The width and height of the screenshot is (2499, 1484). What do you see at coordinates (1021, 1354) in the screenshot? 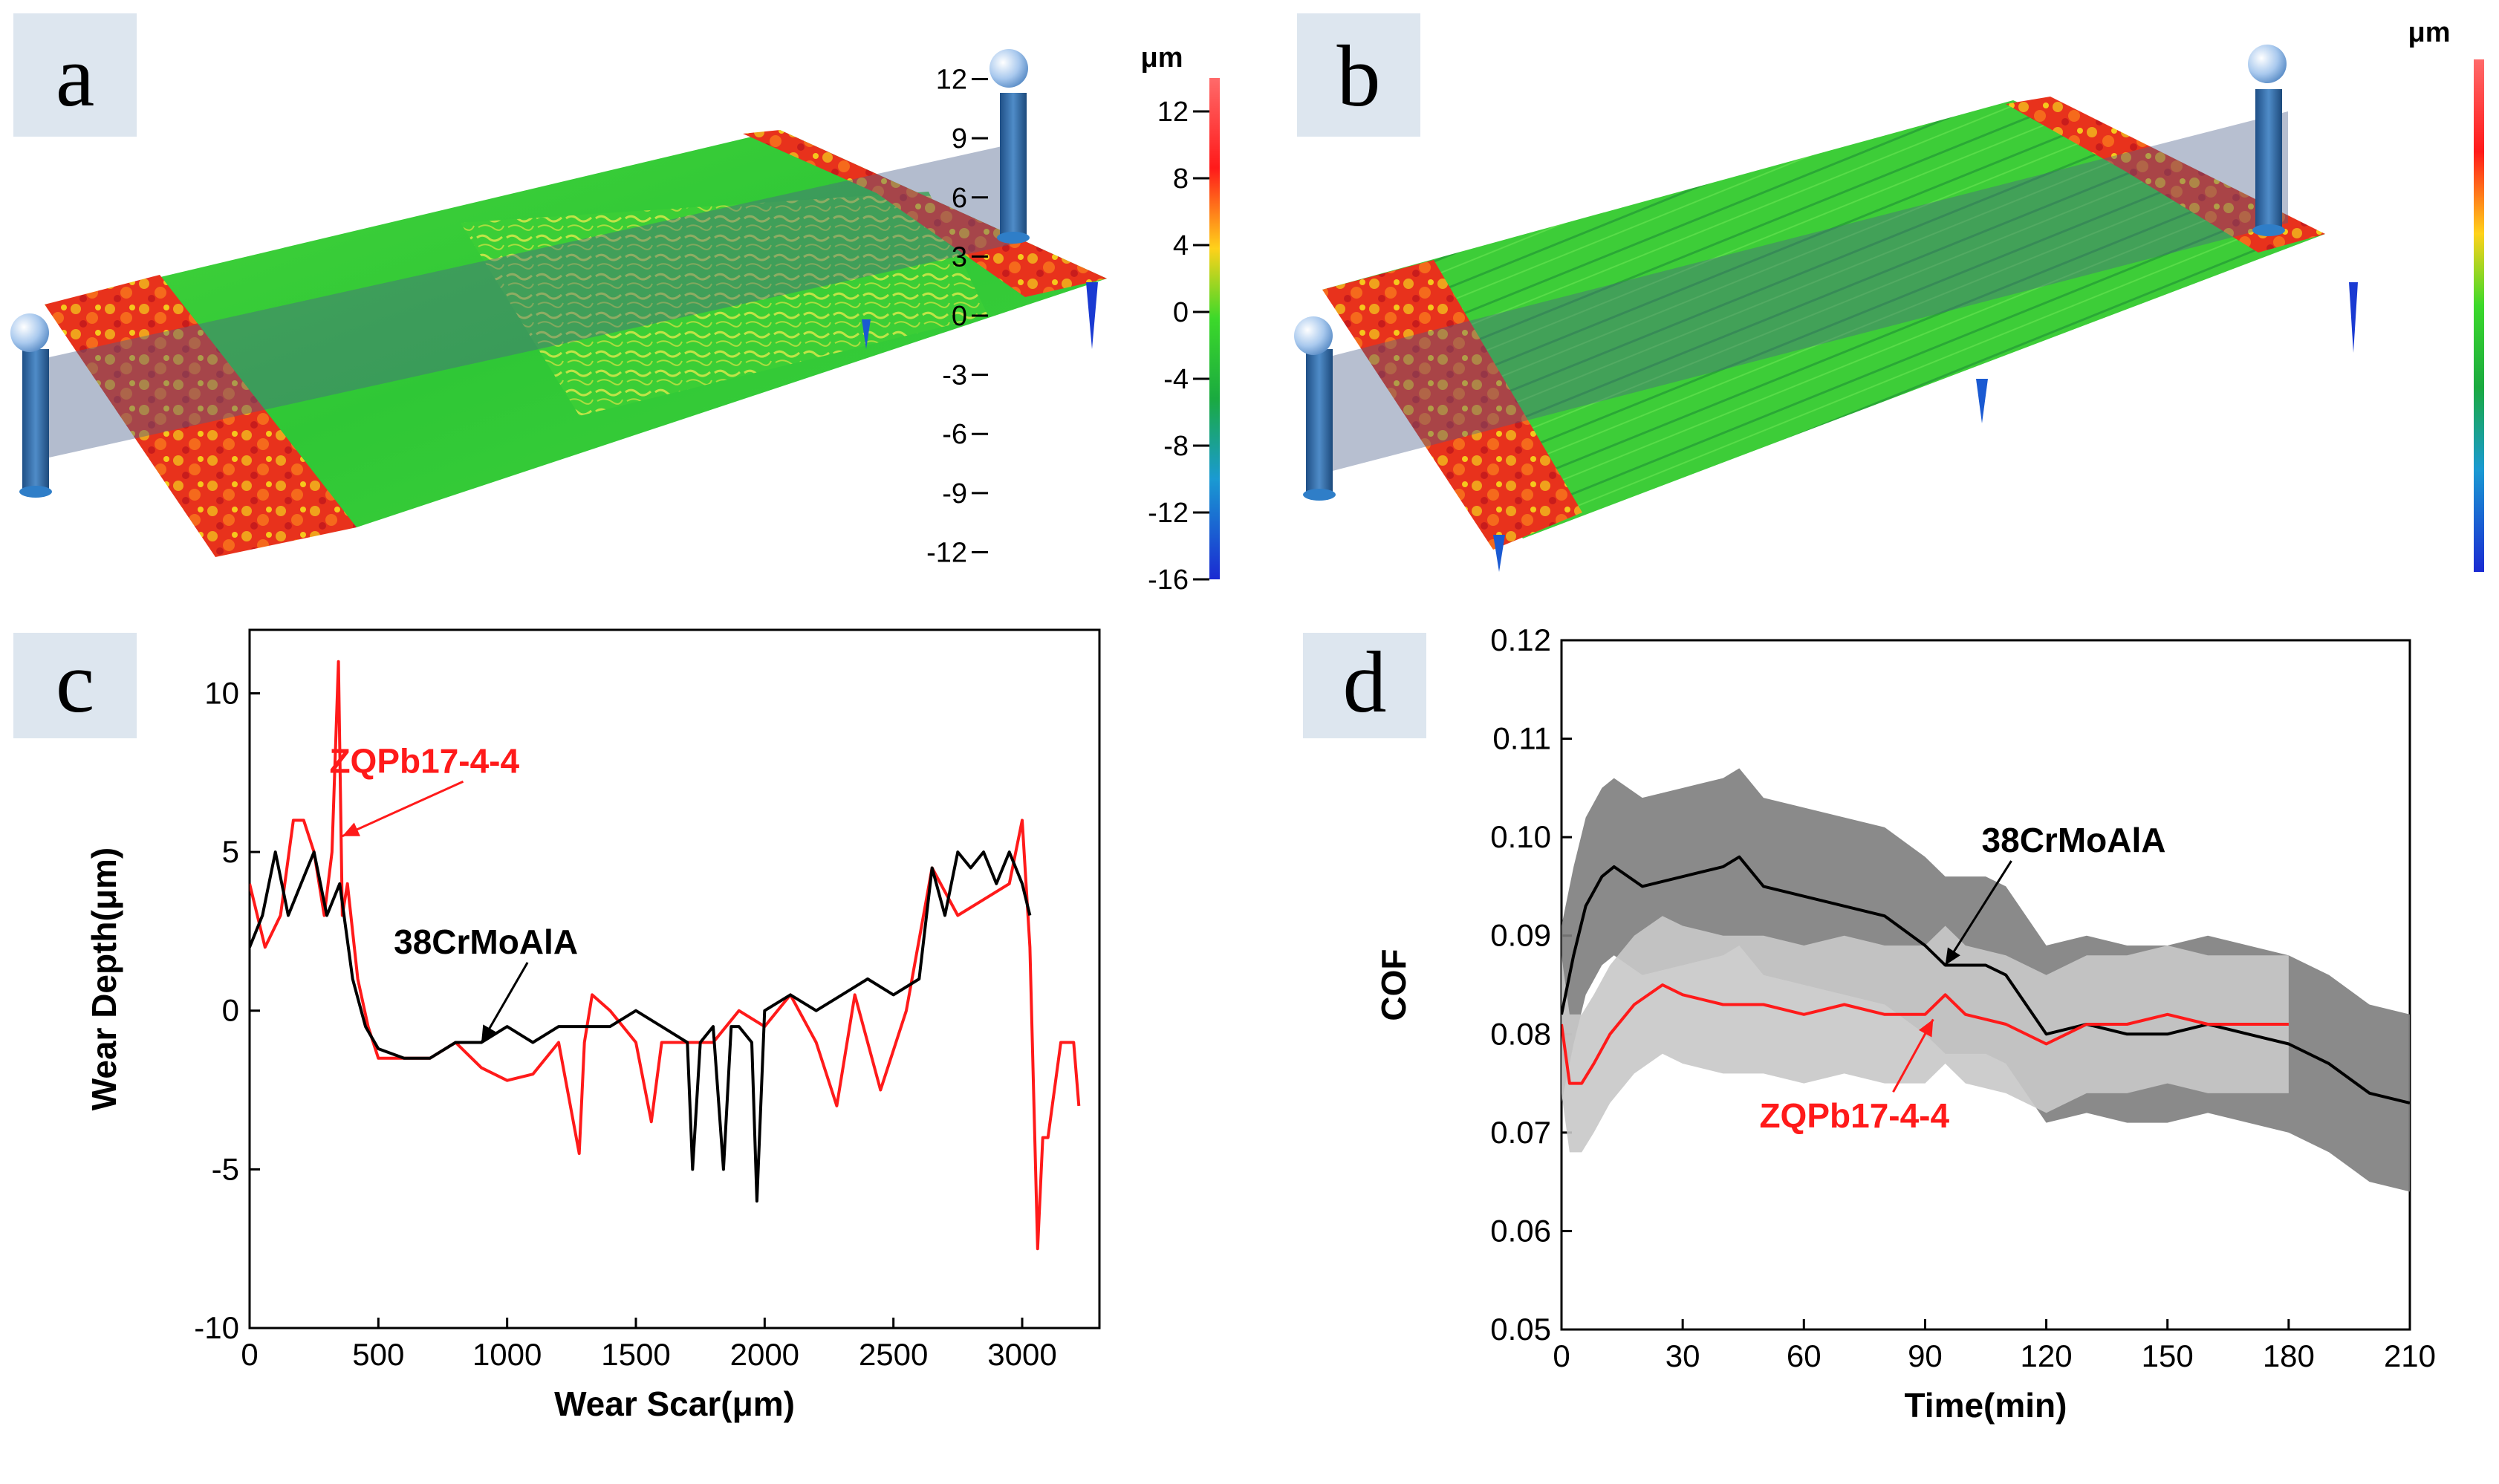
I see `x-tick-label: 3000` at bounding box center [1021, 1354].